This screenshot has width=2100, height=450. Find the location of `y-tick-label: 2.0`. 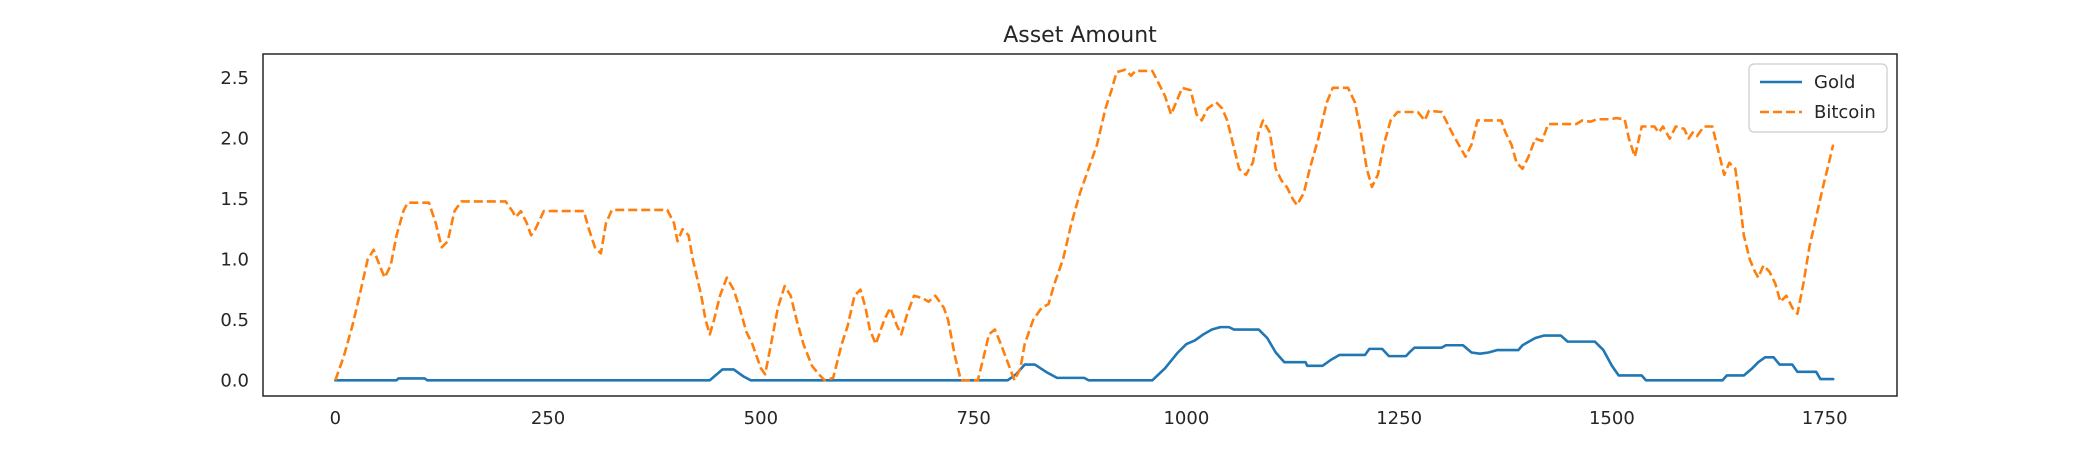

y-tick-label: 2.0 is located at coordinates (234, 139).